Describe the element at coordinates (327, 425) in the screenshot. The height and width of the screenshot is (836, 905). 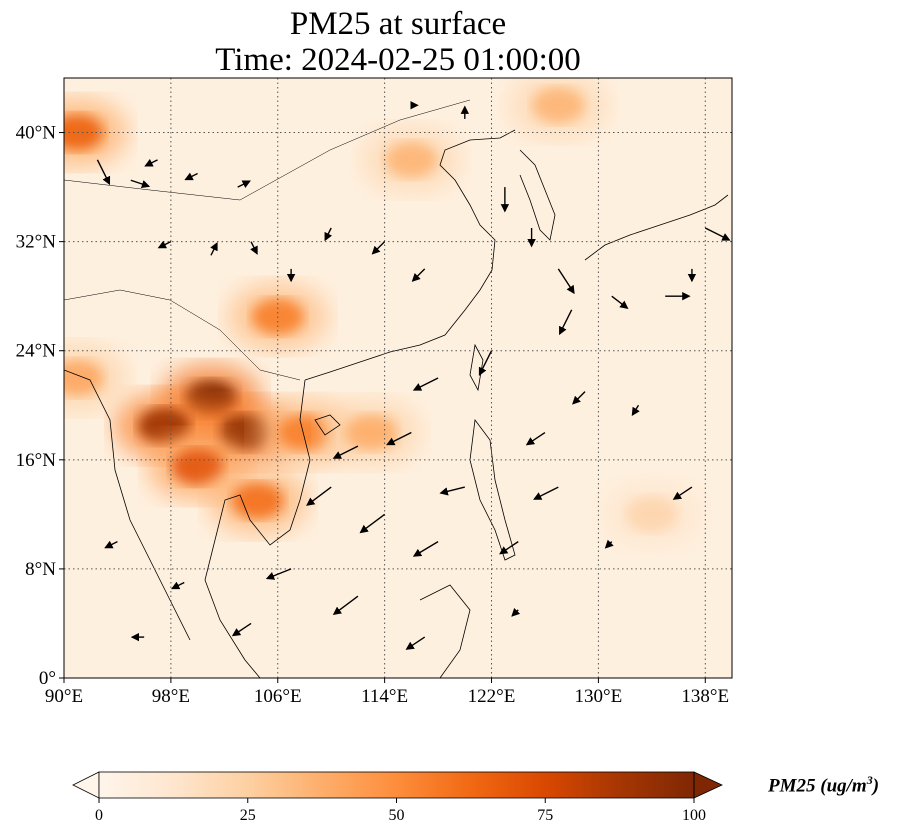
I see `coastline-hainan` at that location.